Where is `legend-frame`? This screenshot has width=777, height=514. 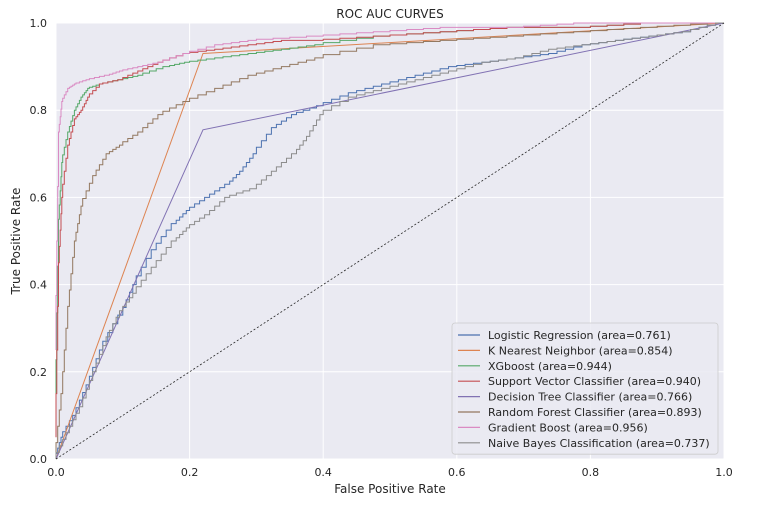
legend-frame is located at coordinates (585, 388).